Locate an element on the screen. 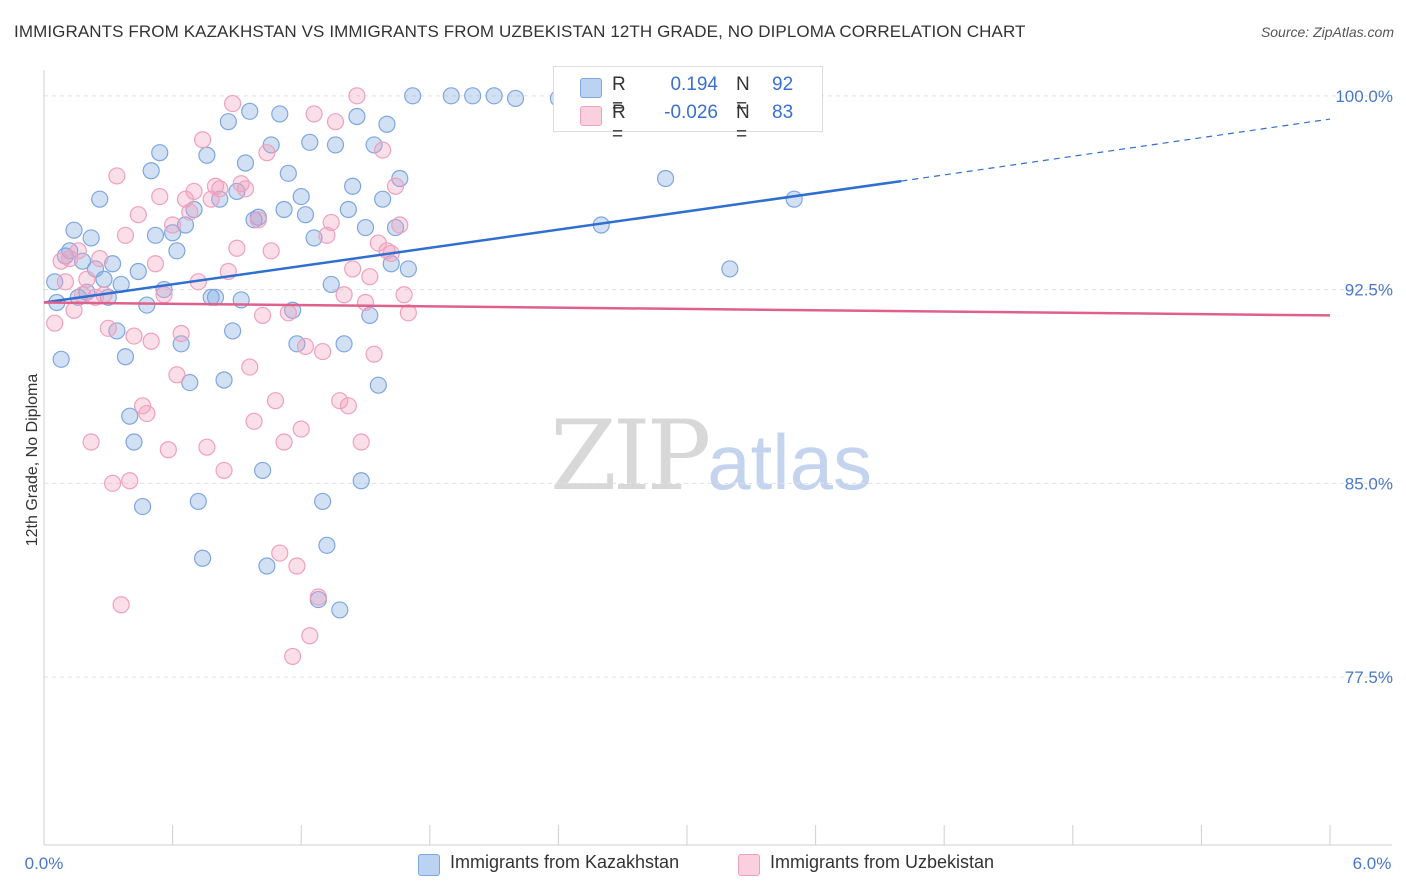 The image size is (1406, 892). bottom-legend-swatch-uzbekistan is located at coordinates (749, 865).